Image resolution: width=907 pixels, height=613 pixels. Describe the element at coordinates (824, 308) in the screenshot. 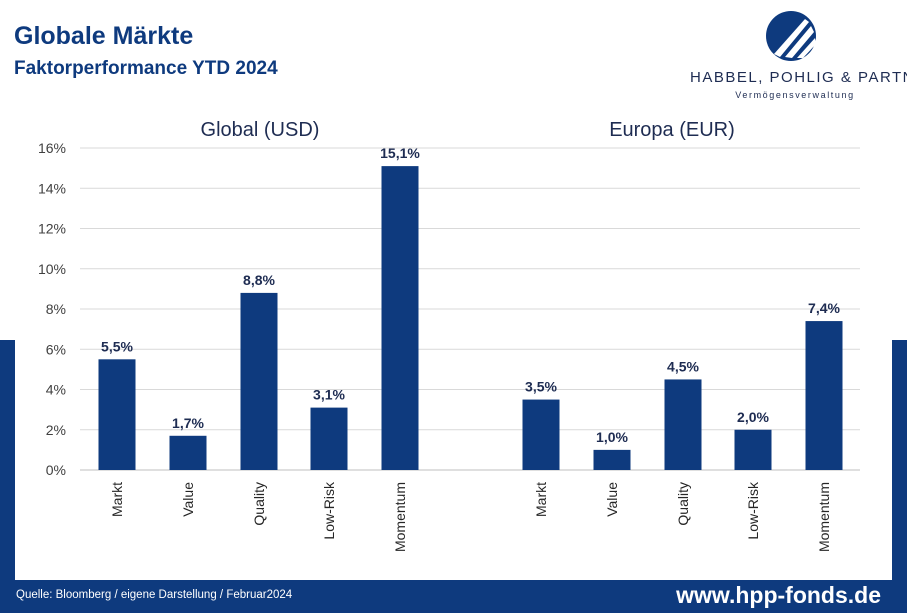

I see `data-label: 7,4%` at that location.